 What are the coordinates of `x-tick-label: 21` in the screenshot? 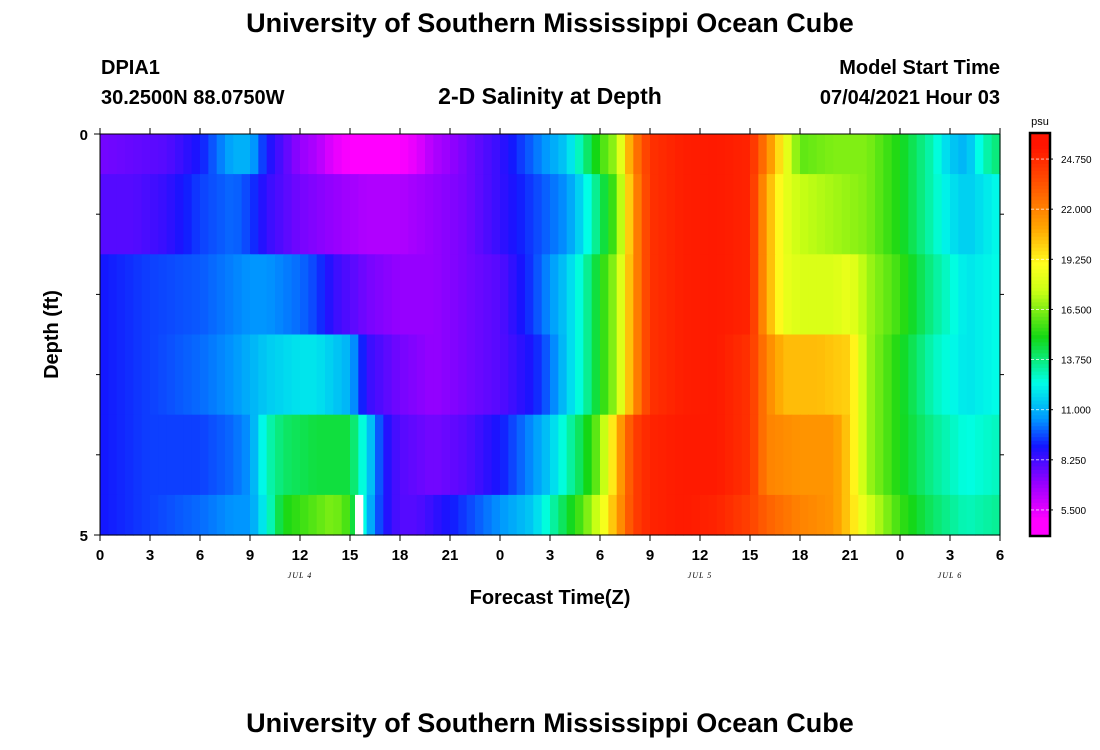 It's located at (850, 555).